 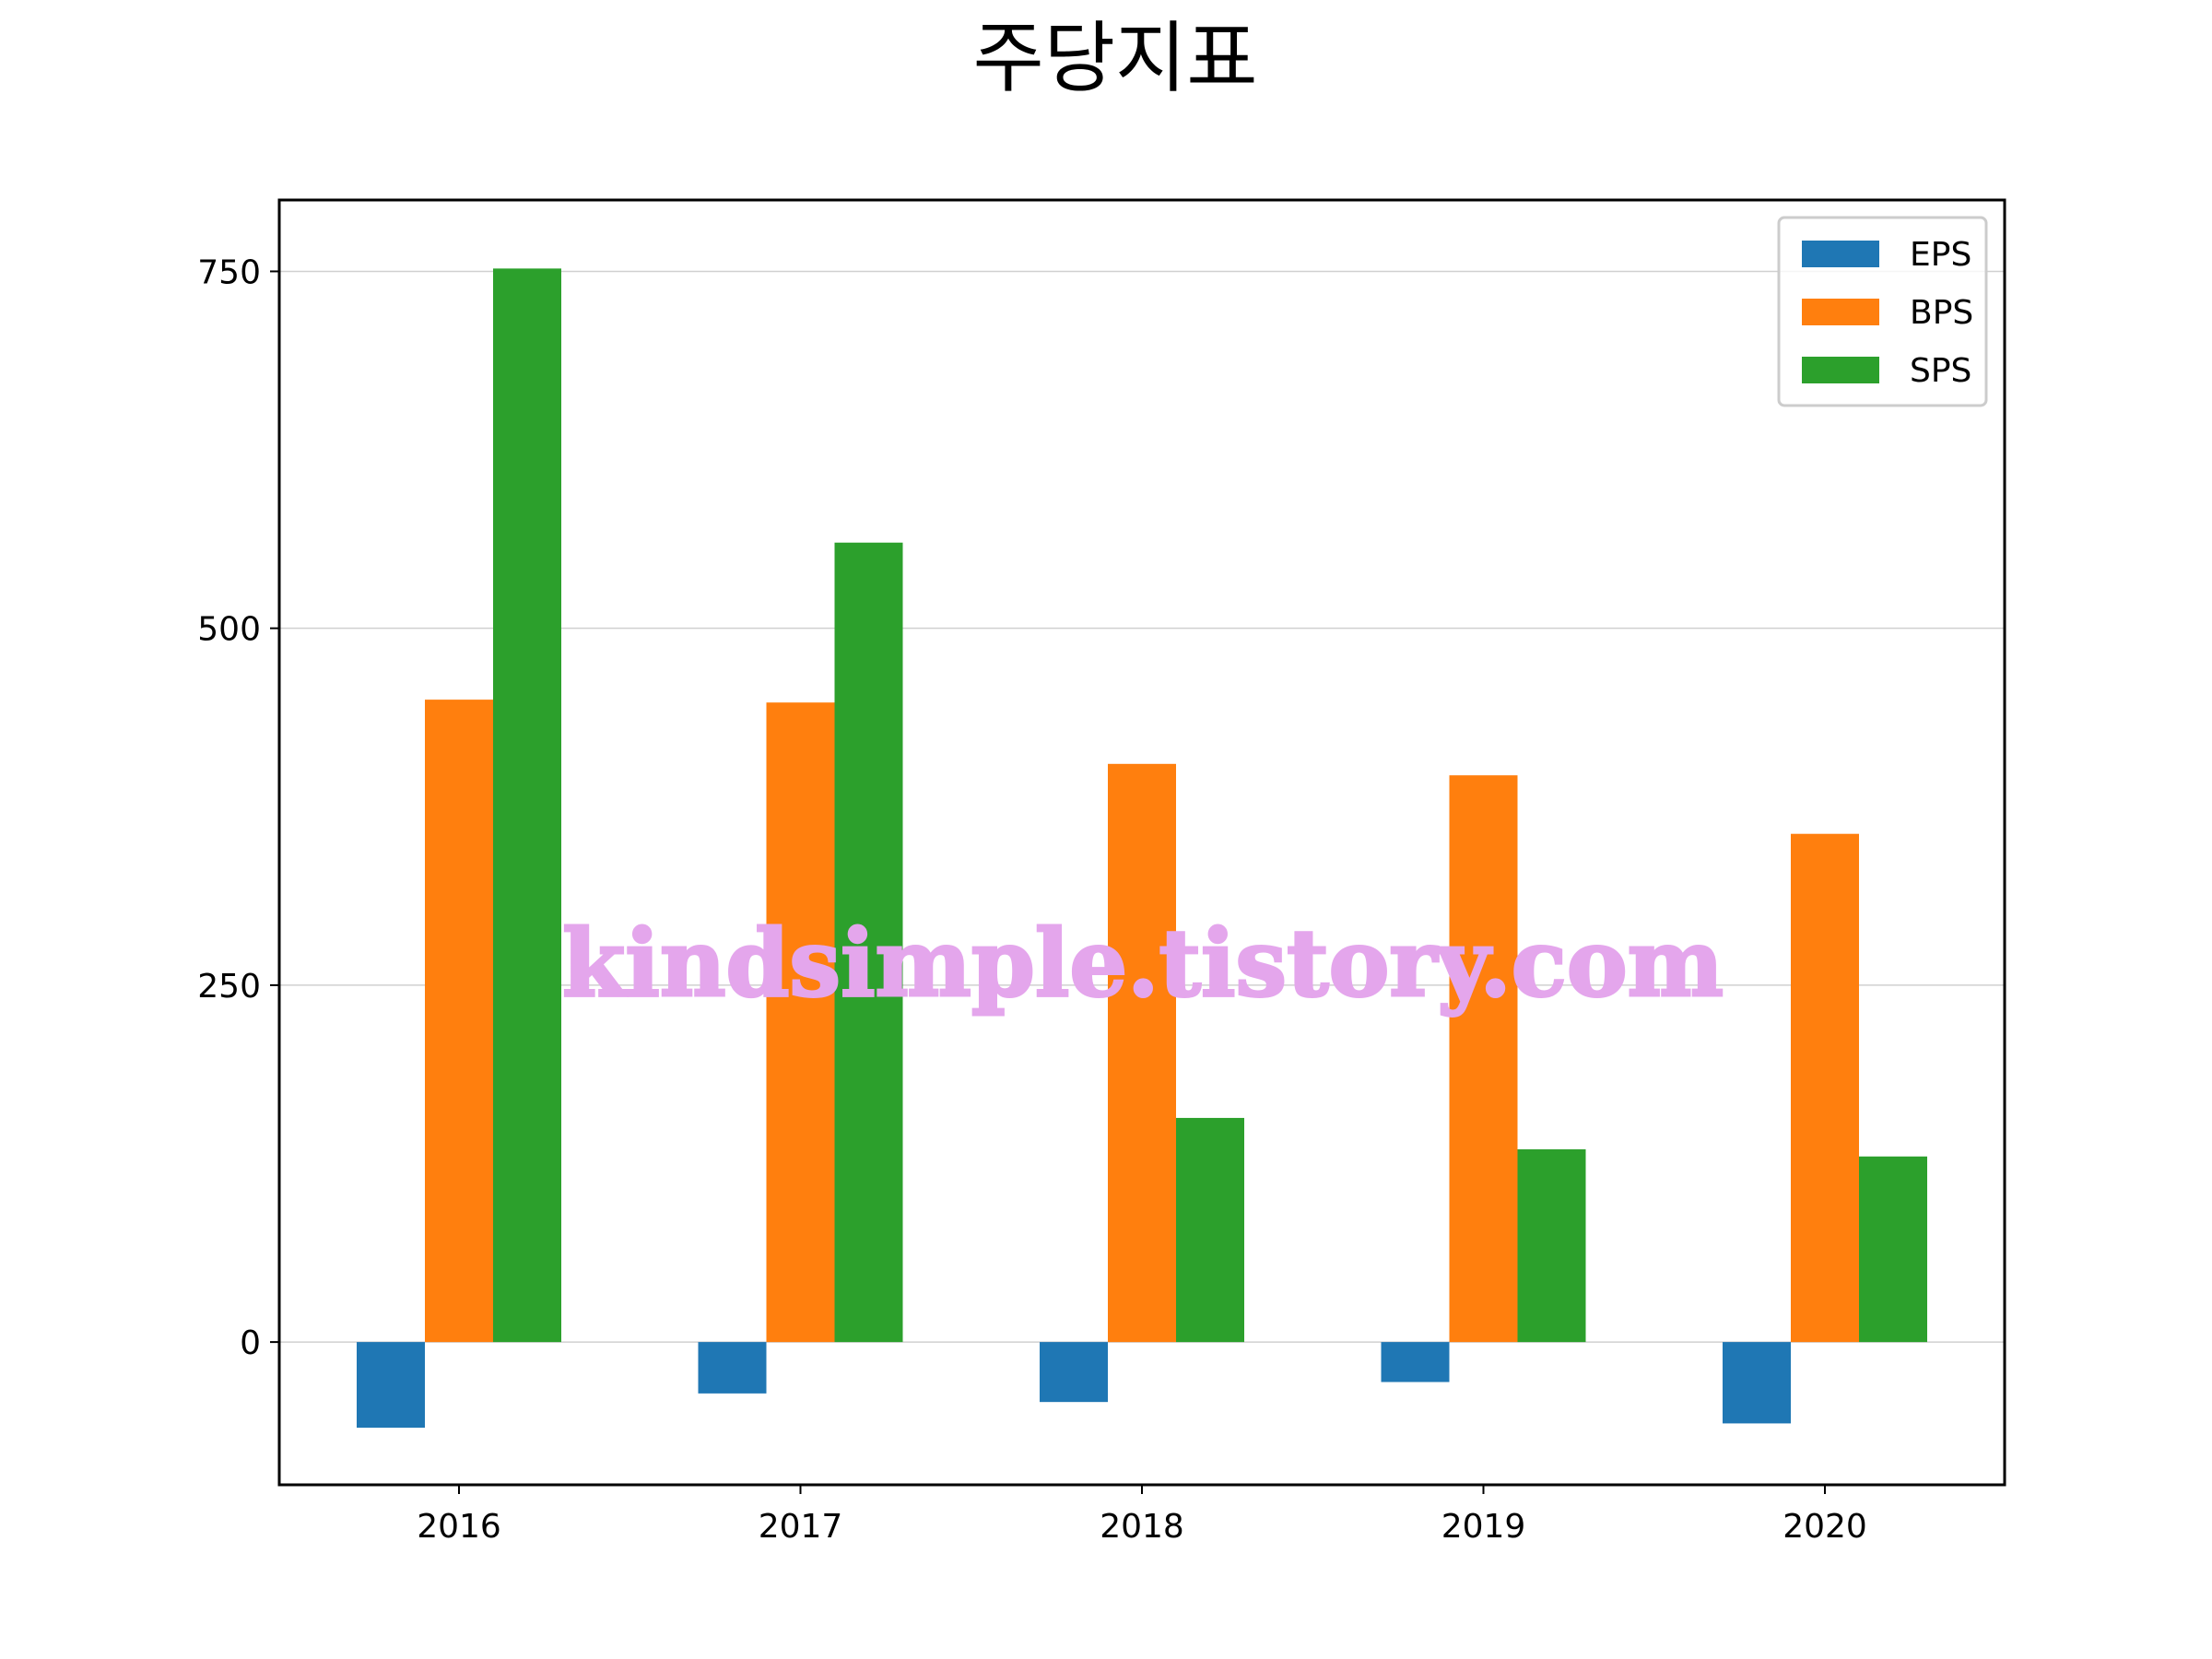 I want to click on x-axis: 2016 2017 2018 2019 2020, so click(x=1142, y=1515).